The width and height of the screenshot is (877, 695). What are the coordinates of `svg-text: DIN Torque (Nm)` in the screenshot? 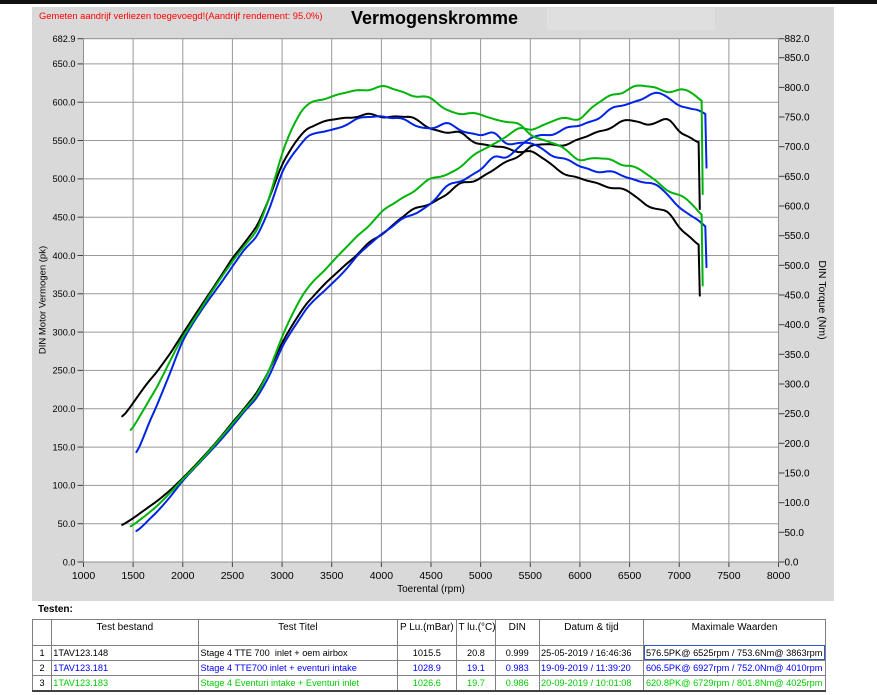 It's located at (822, 299).